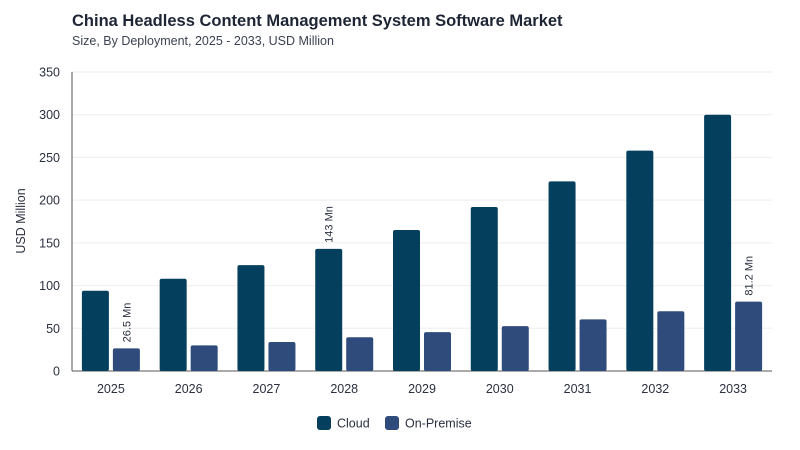 Image resolution: width=800 pixels, height=450 pixels. What do you see at coordinates (53, 329) in the screenshot?
I see `y-tick-label: 50` at bounding box center [53, 329].